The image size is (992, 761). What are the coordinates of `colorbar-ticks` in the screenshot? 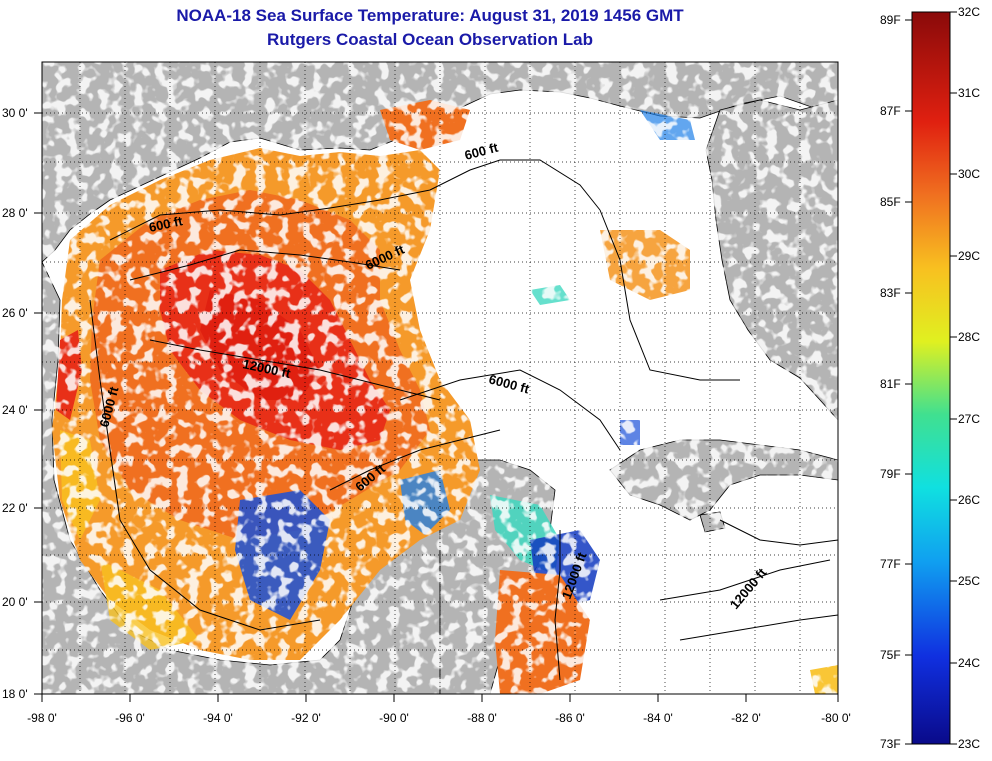 It's located at (931, 378).